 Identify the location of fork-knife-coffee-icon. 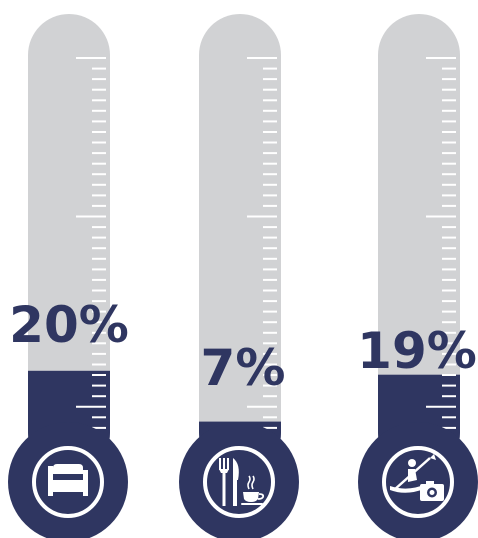
(239, 482).